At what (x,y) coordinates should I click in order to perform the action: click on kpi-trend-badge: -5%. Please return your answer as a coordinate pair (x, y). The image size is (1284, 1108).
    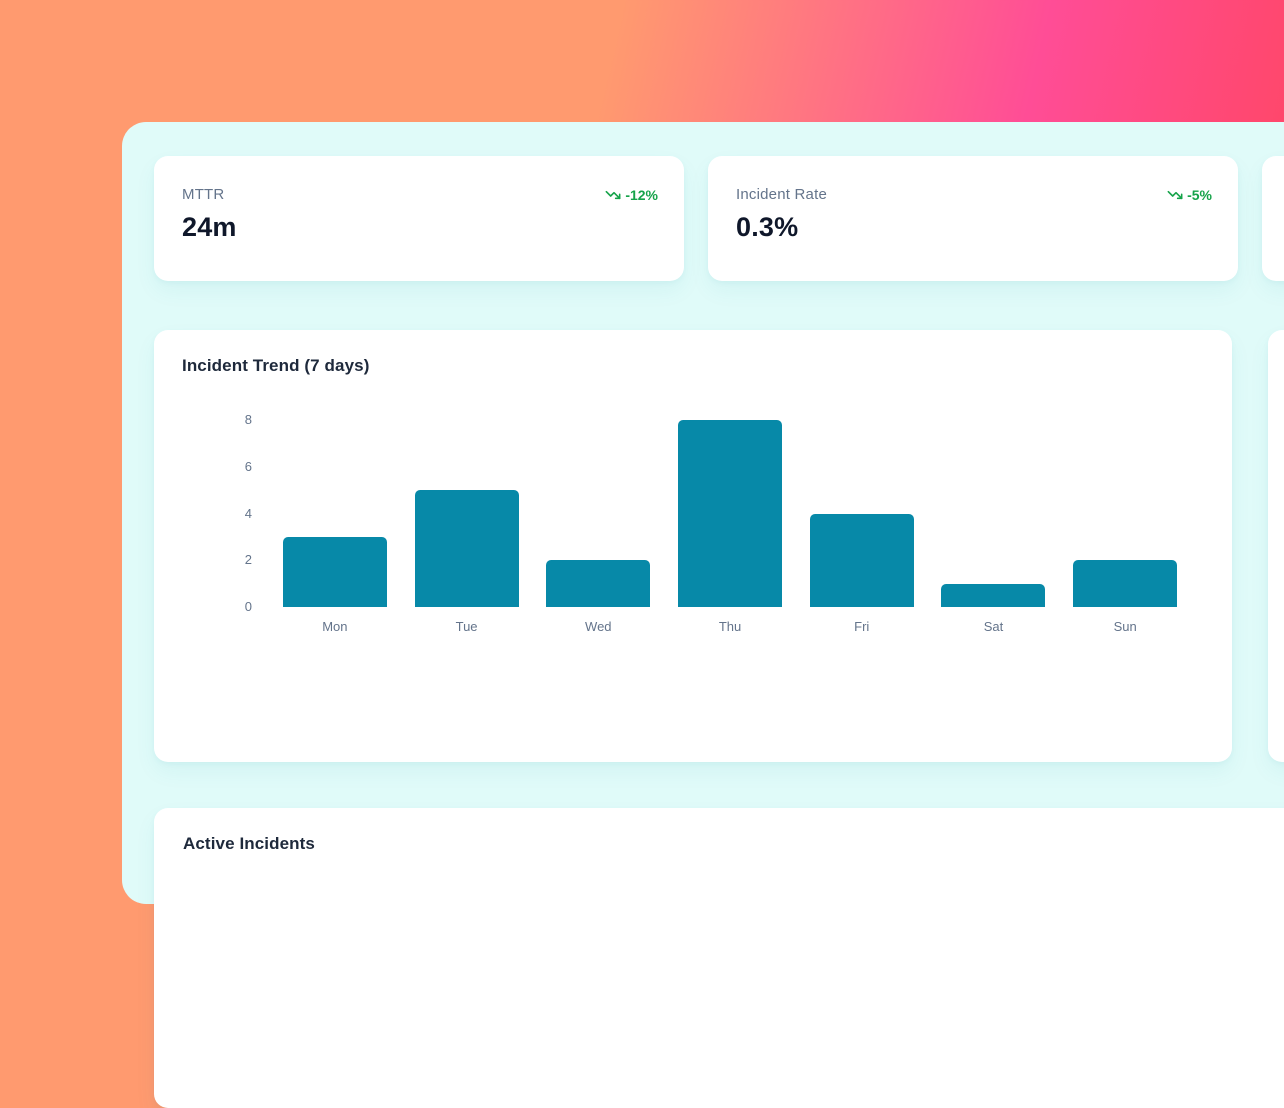
    Looking at the image, I should click on (1189, 195).